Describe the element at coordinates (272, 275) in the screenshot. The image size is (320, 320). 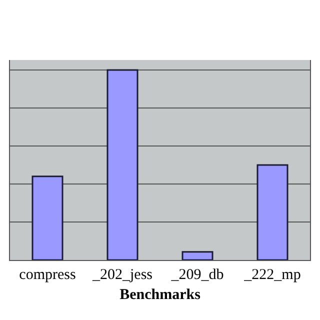
I see `x-tick-label: _222_mp` at that location.